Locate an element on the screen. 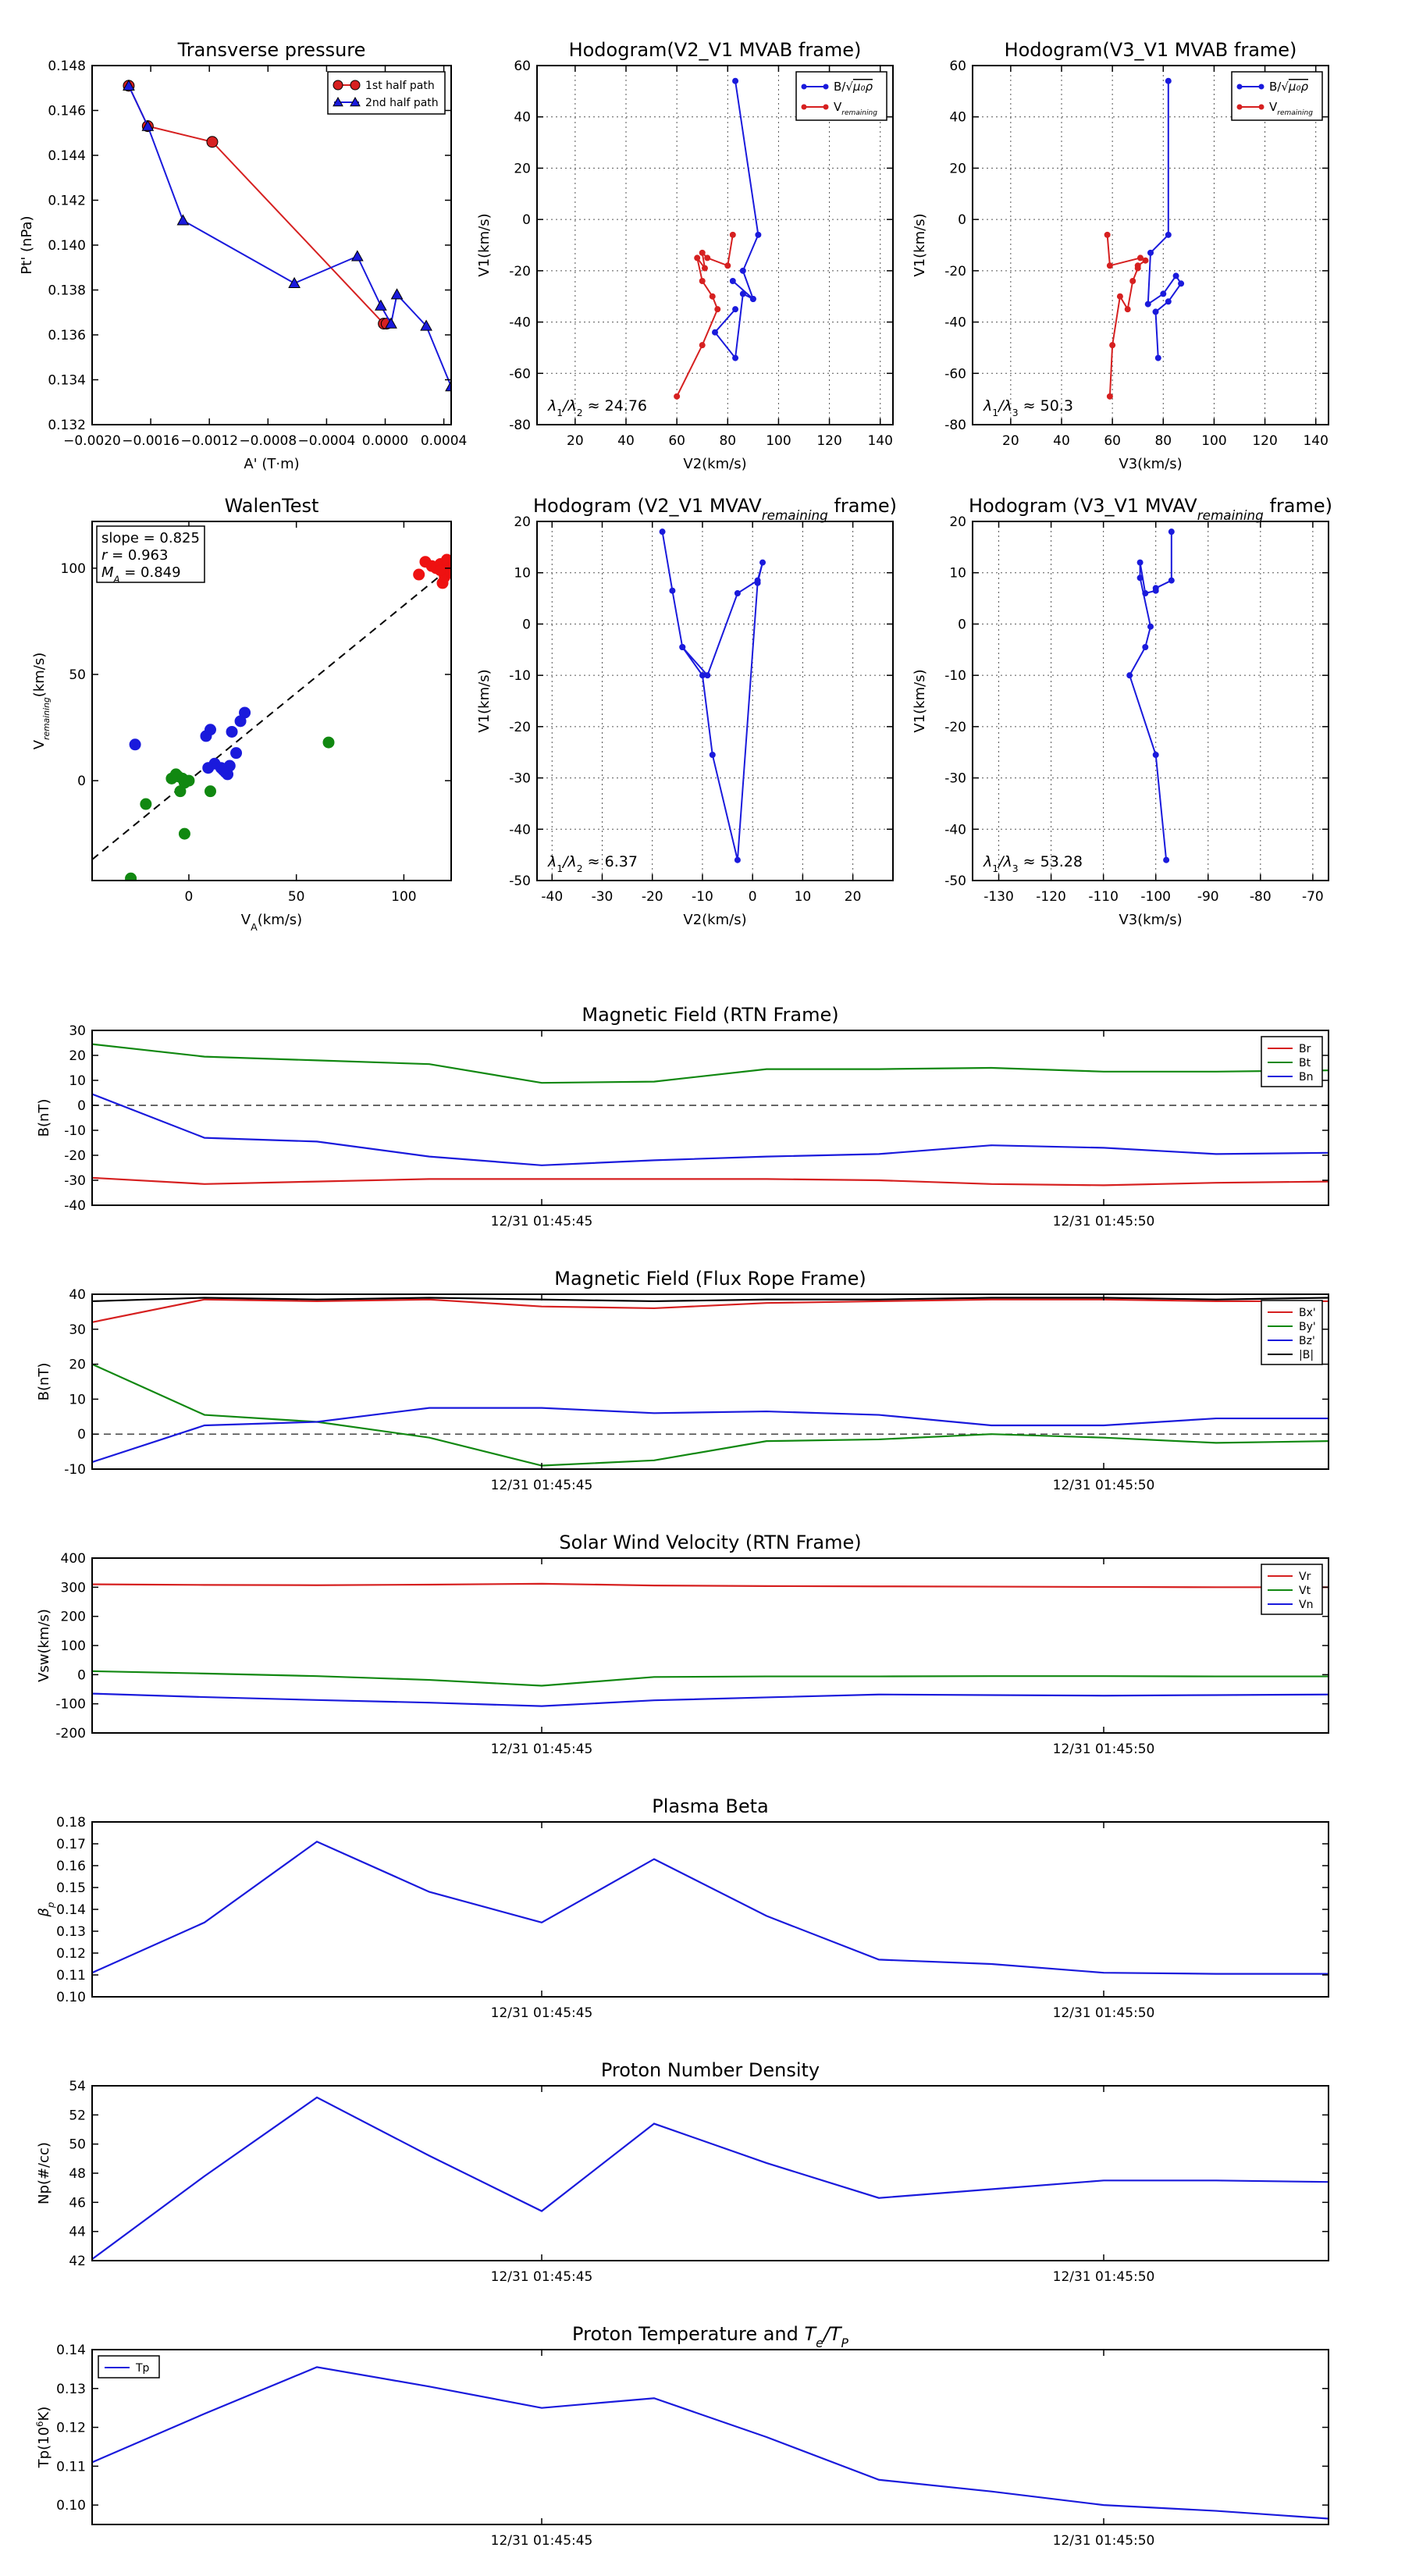 Image resolution: width=1405 pixels, height=2576 pixels. x-tick-label: −0.0004 is located at coordinates (327, 441).